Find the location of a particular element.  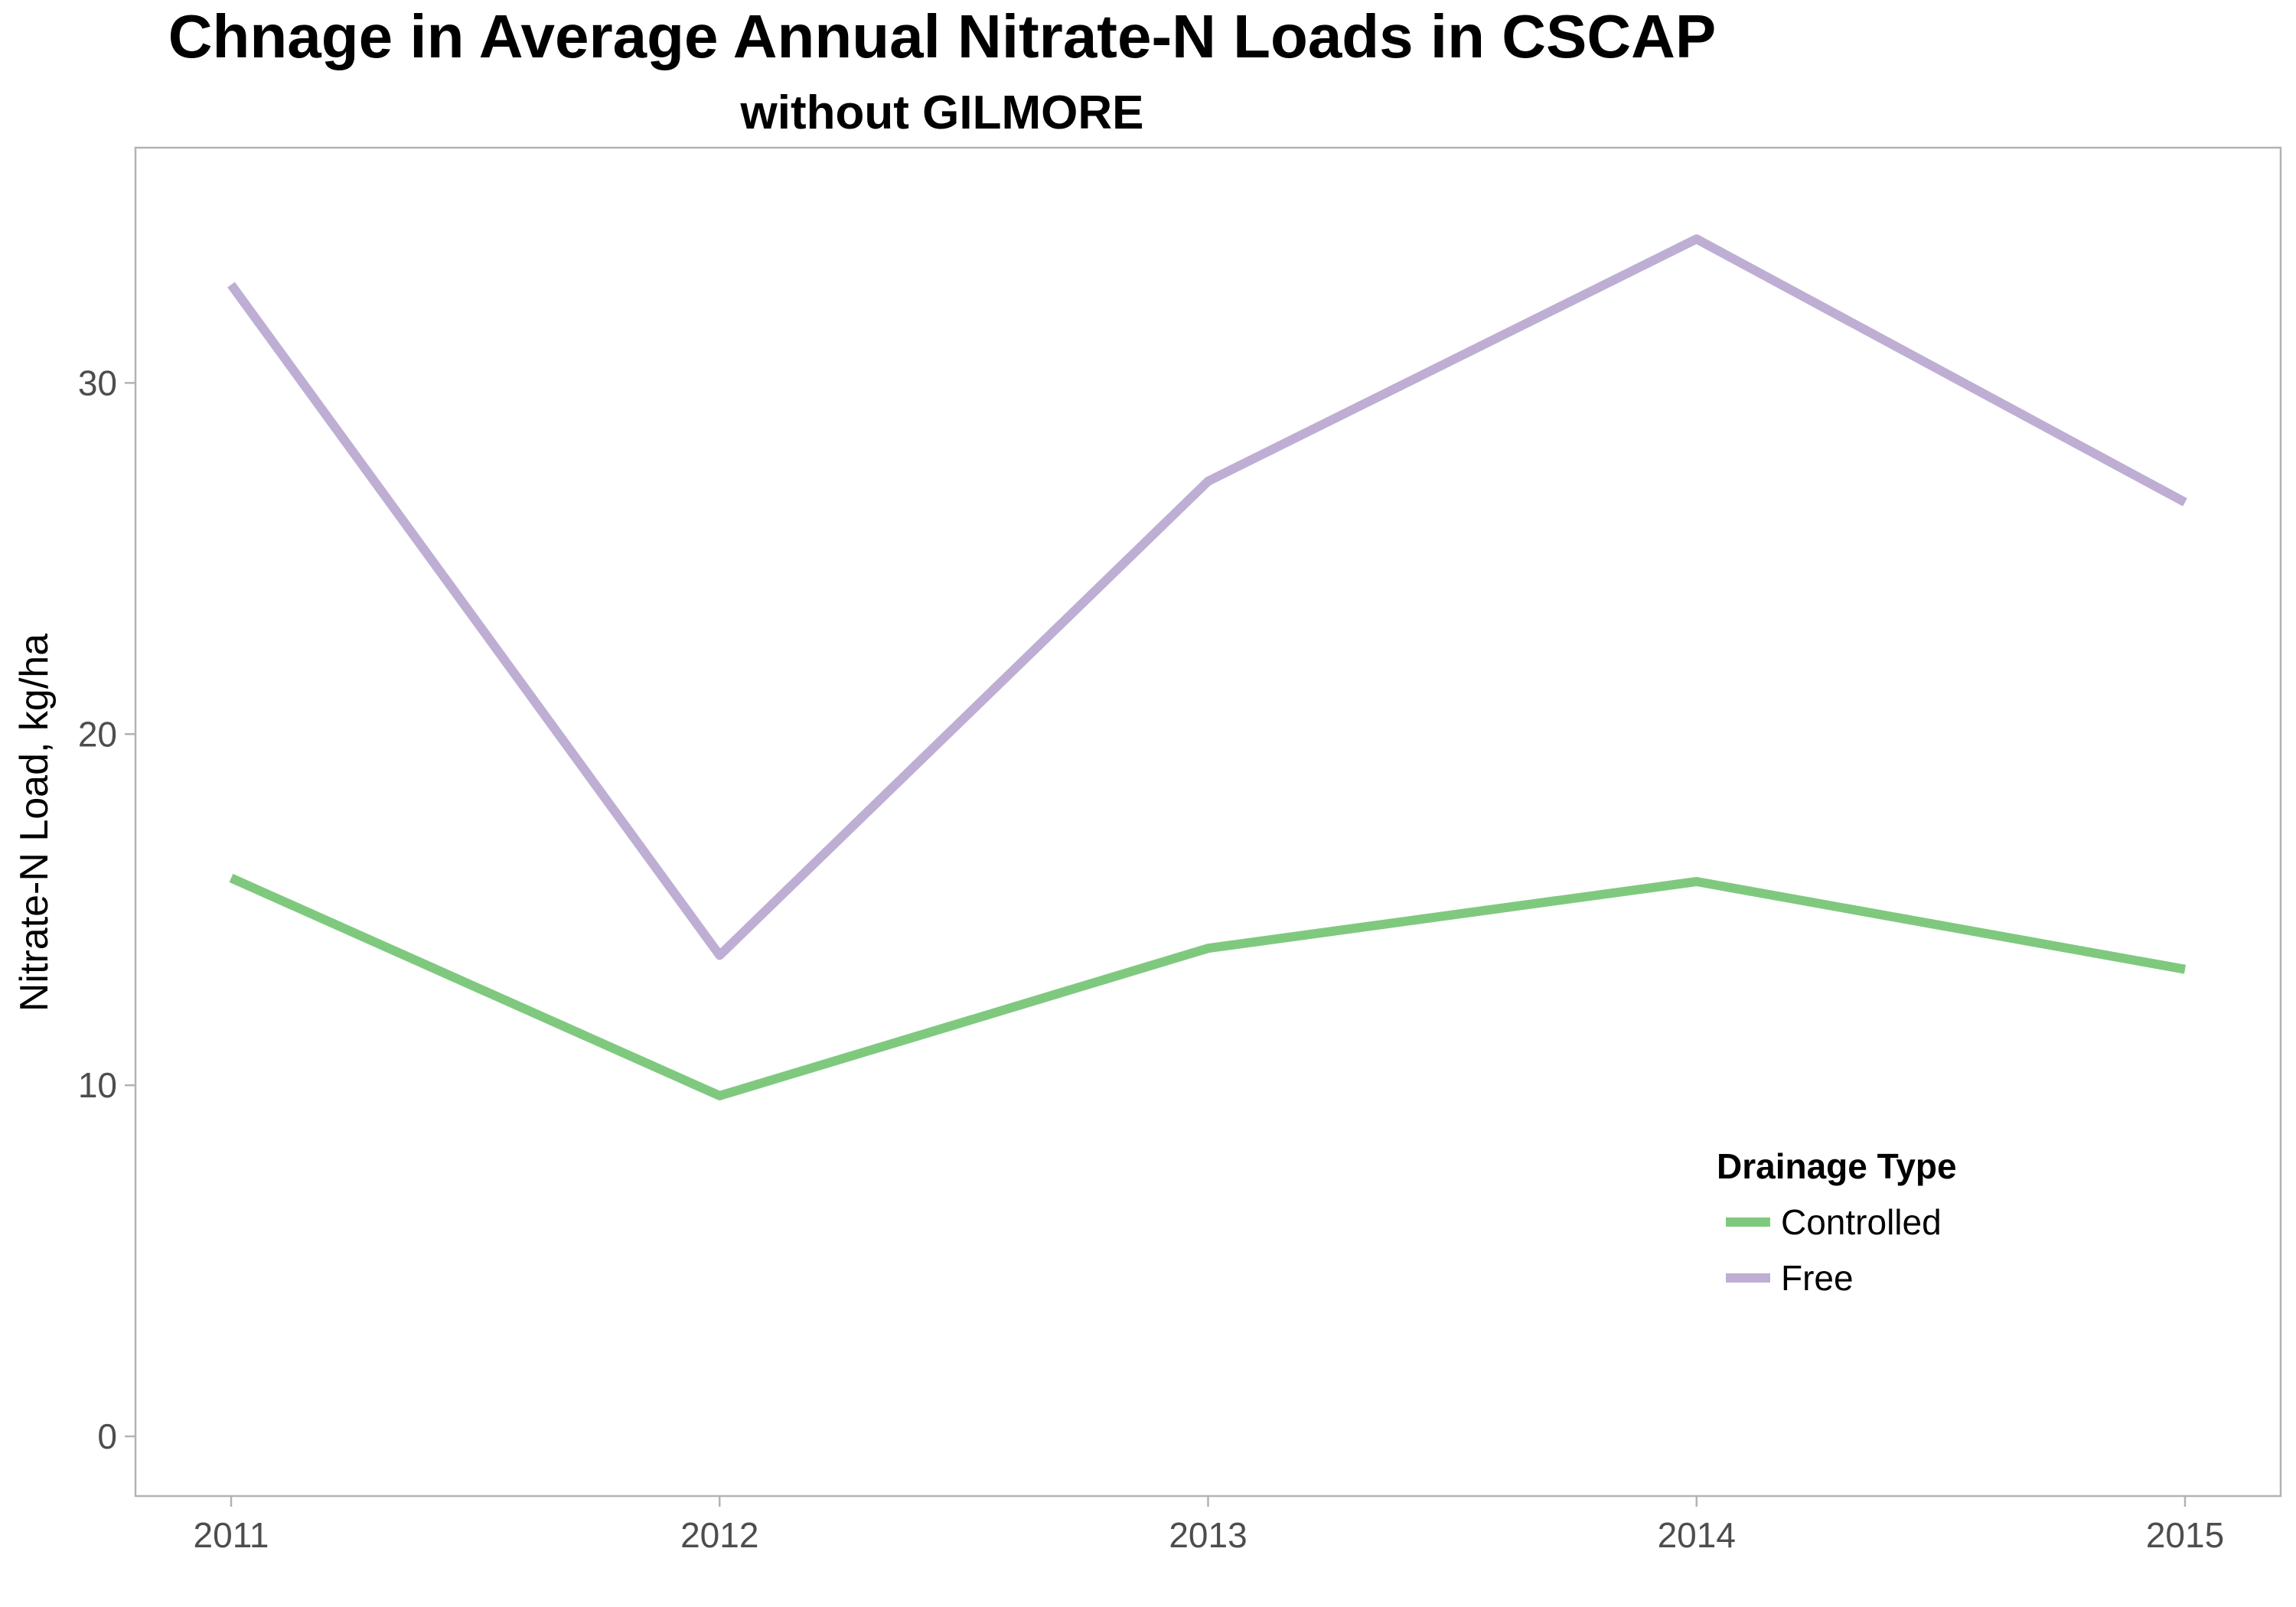

x-tick-label: 2011 is located at coordinates (231, 1535).